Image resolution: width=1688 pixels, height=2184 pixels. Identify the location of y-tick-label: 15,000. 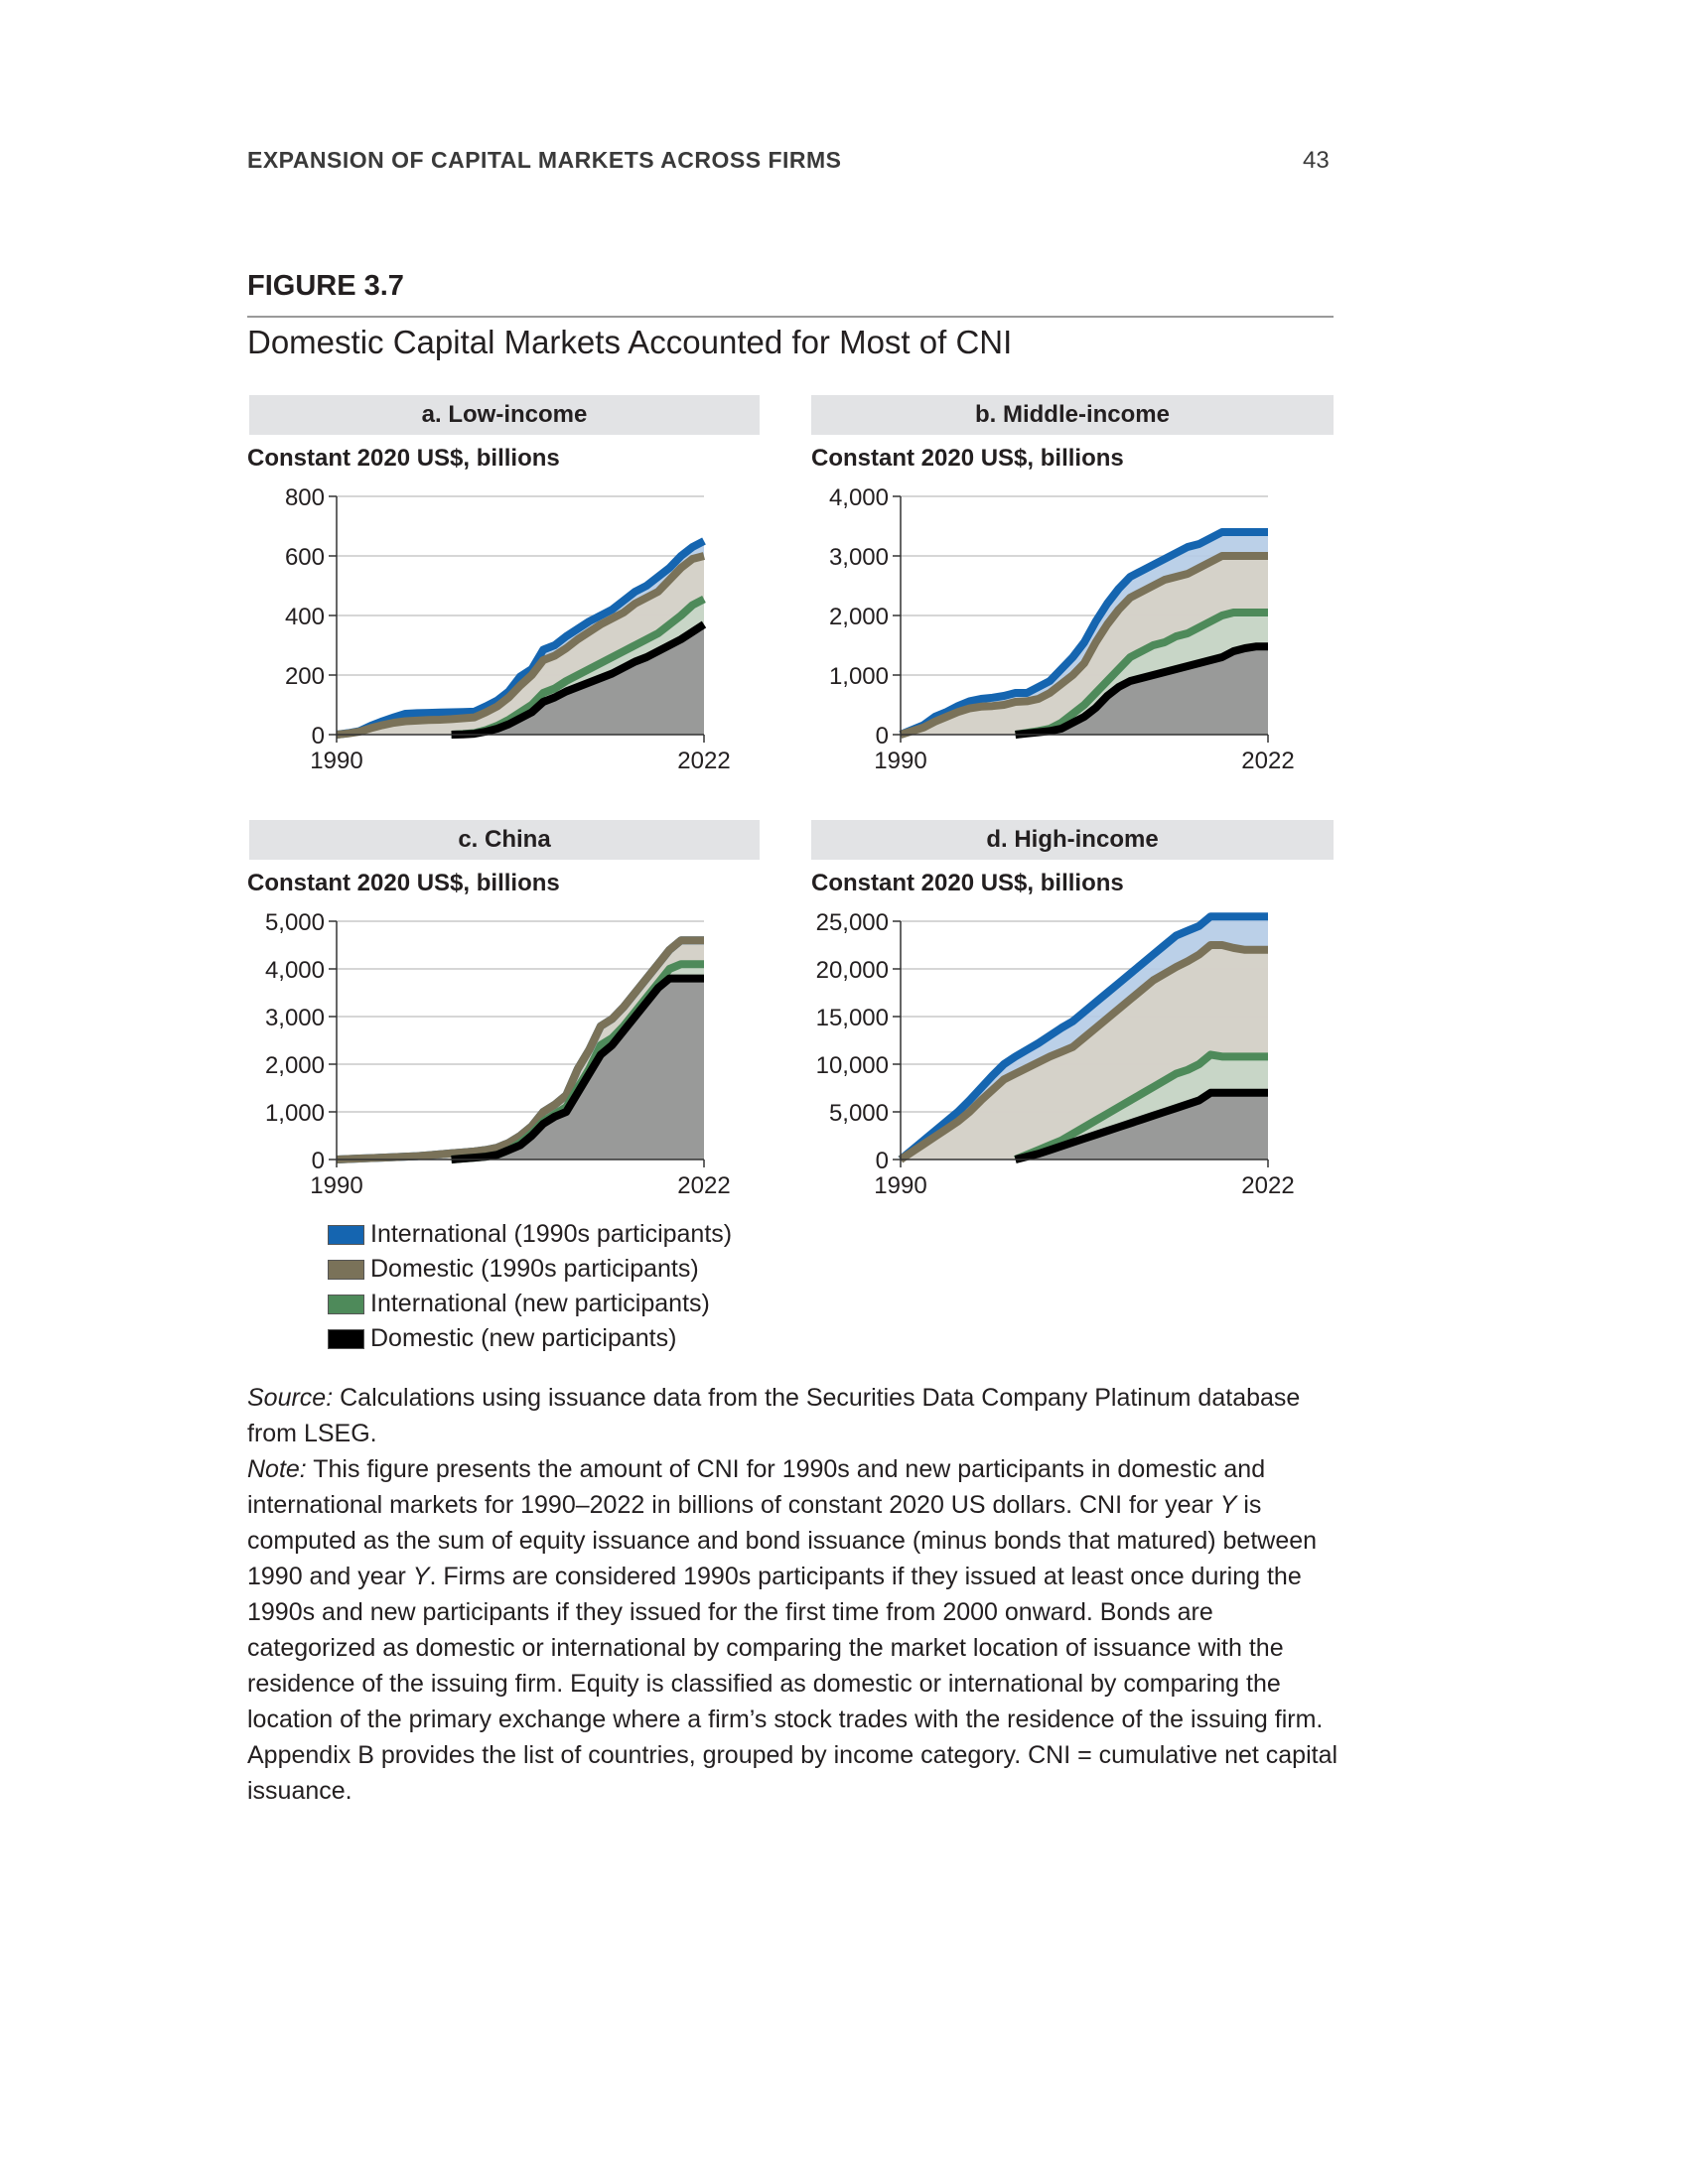
(852, 1018).